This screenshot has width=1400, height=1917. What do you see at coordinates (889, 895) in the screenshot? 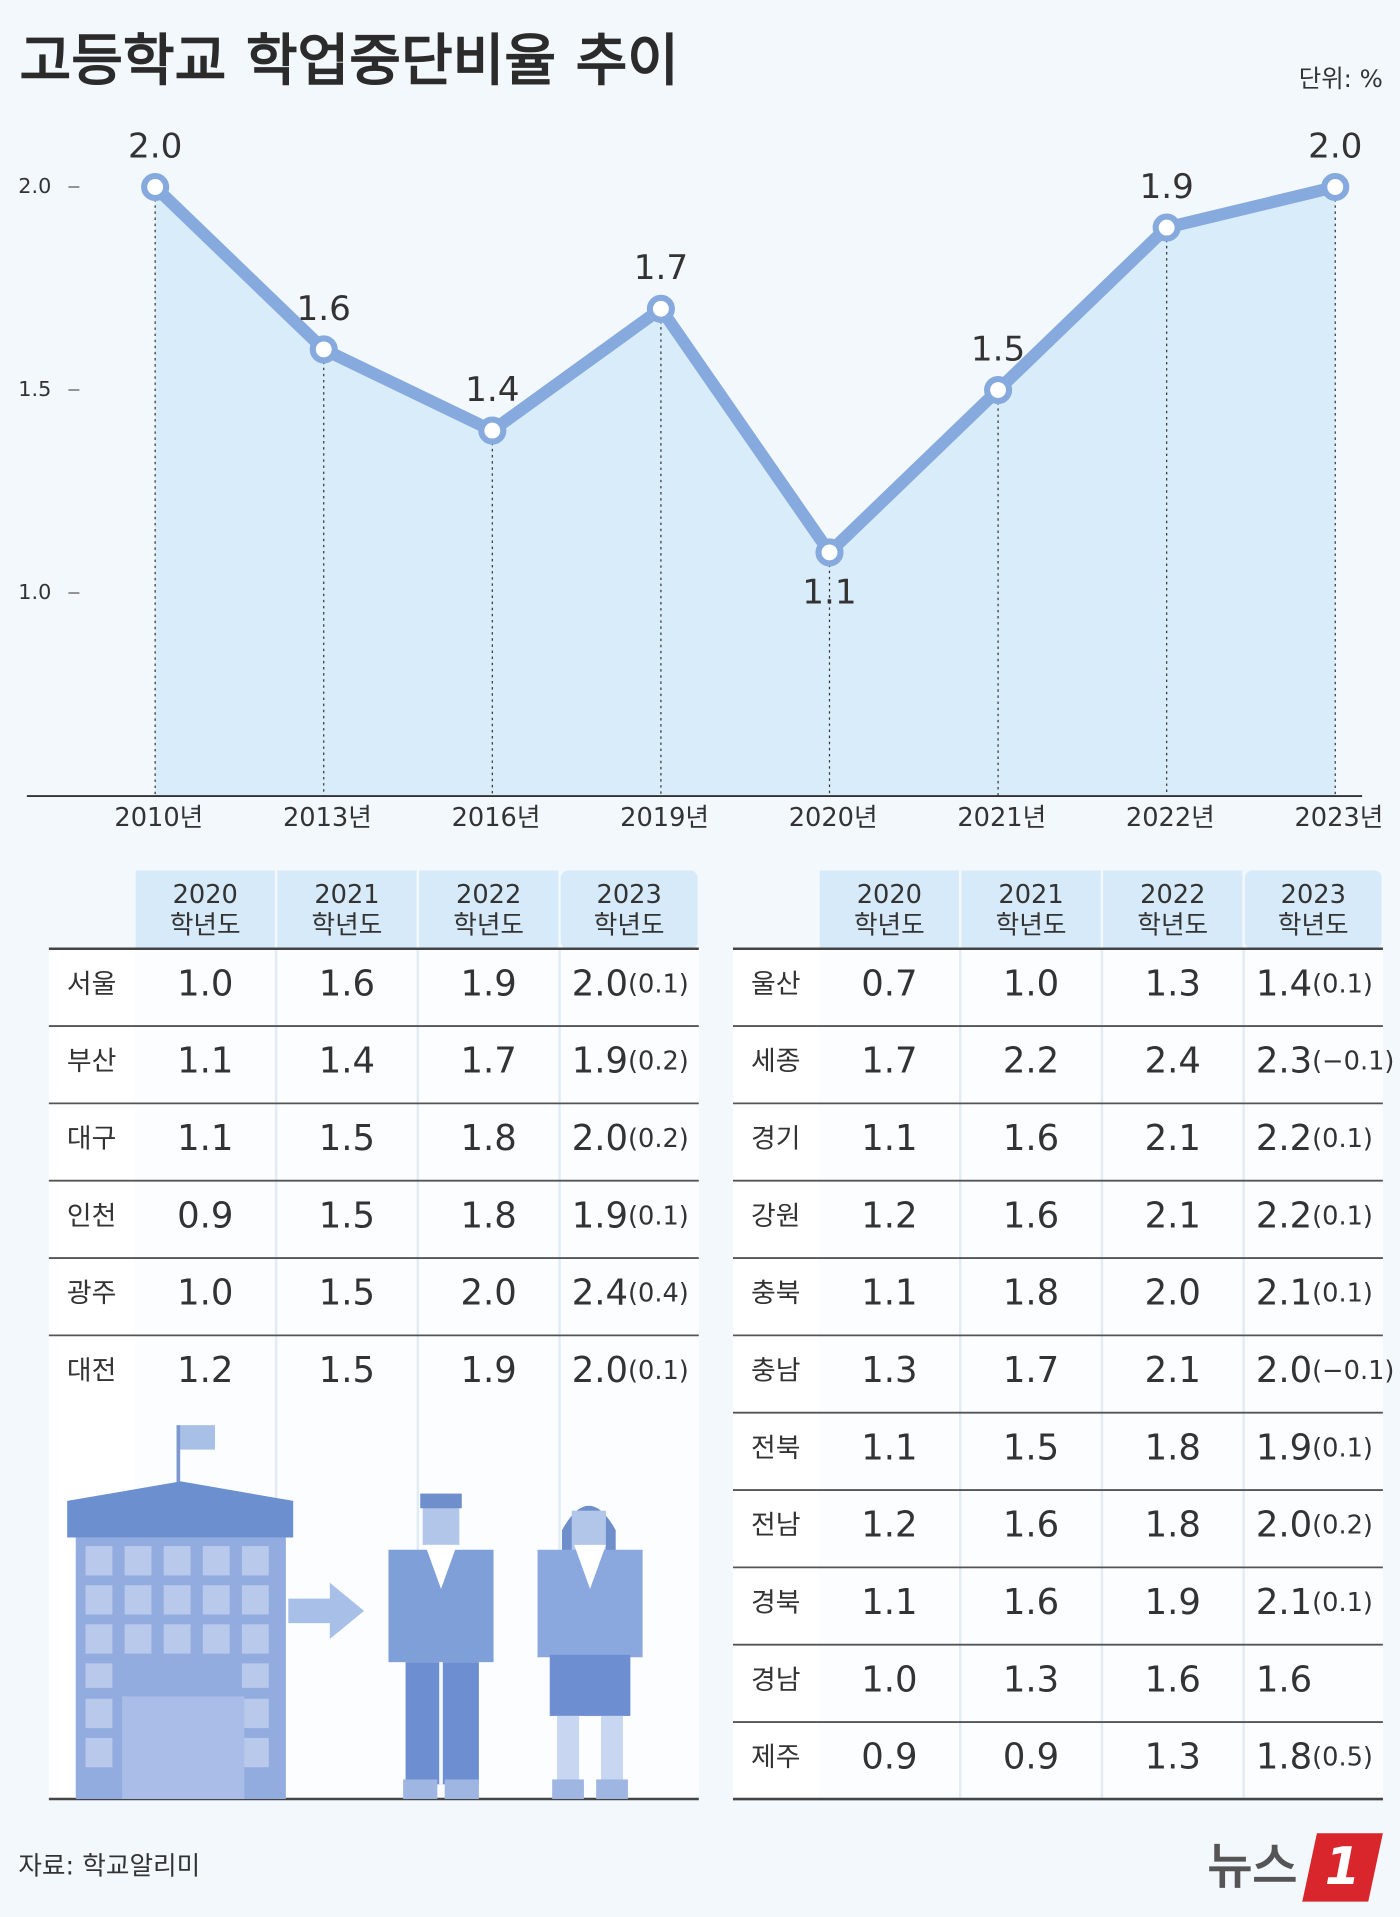
I see `header-year: 2020` at bounding box center [889, 895].